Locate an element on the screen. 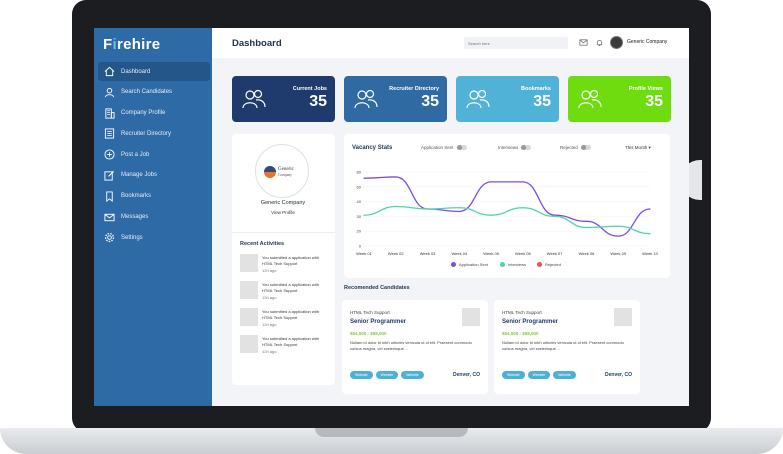  laptop-notch is located at coordinates (391, 432).